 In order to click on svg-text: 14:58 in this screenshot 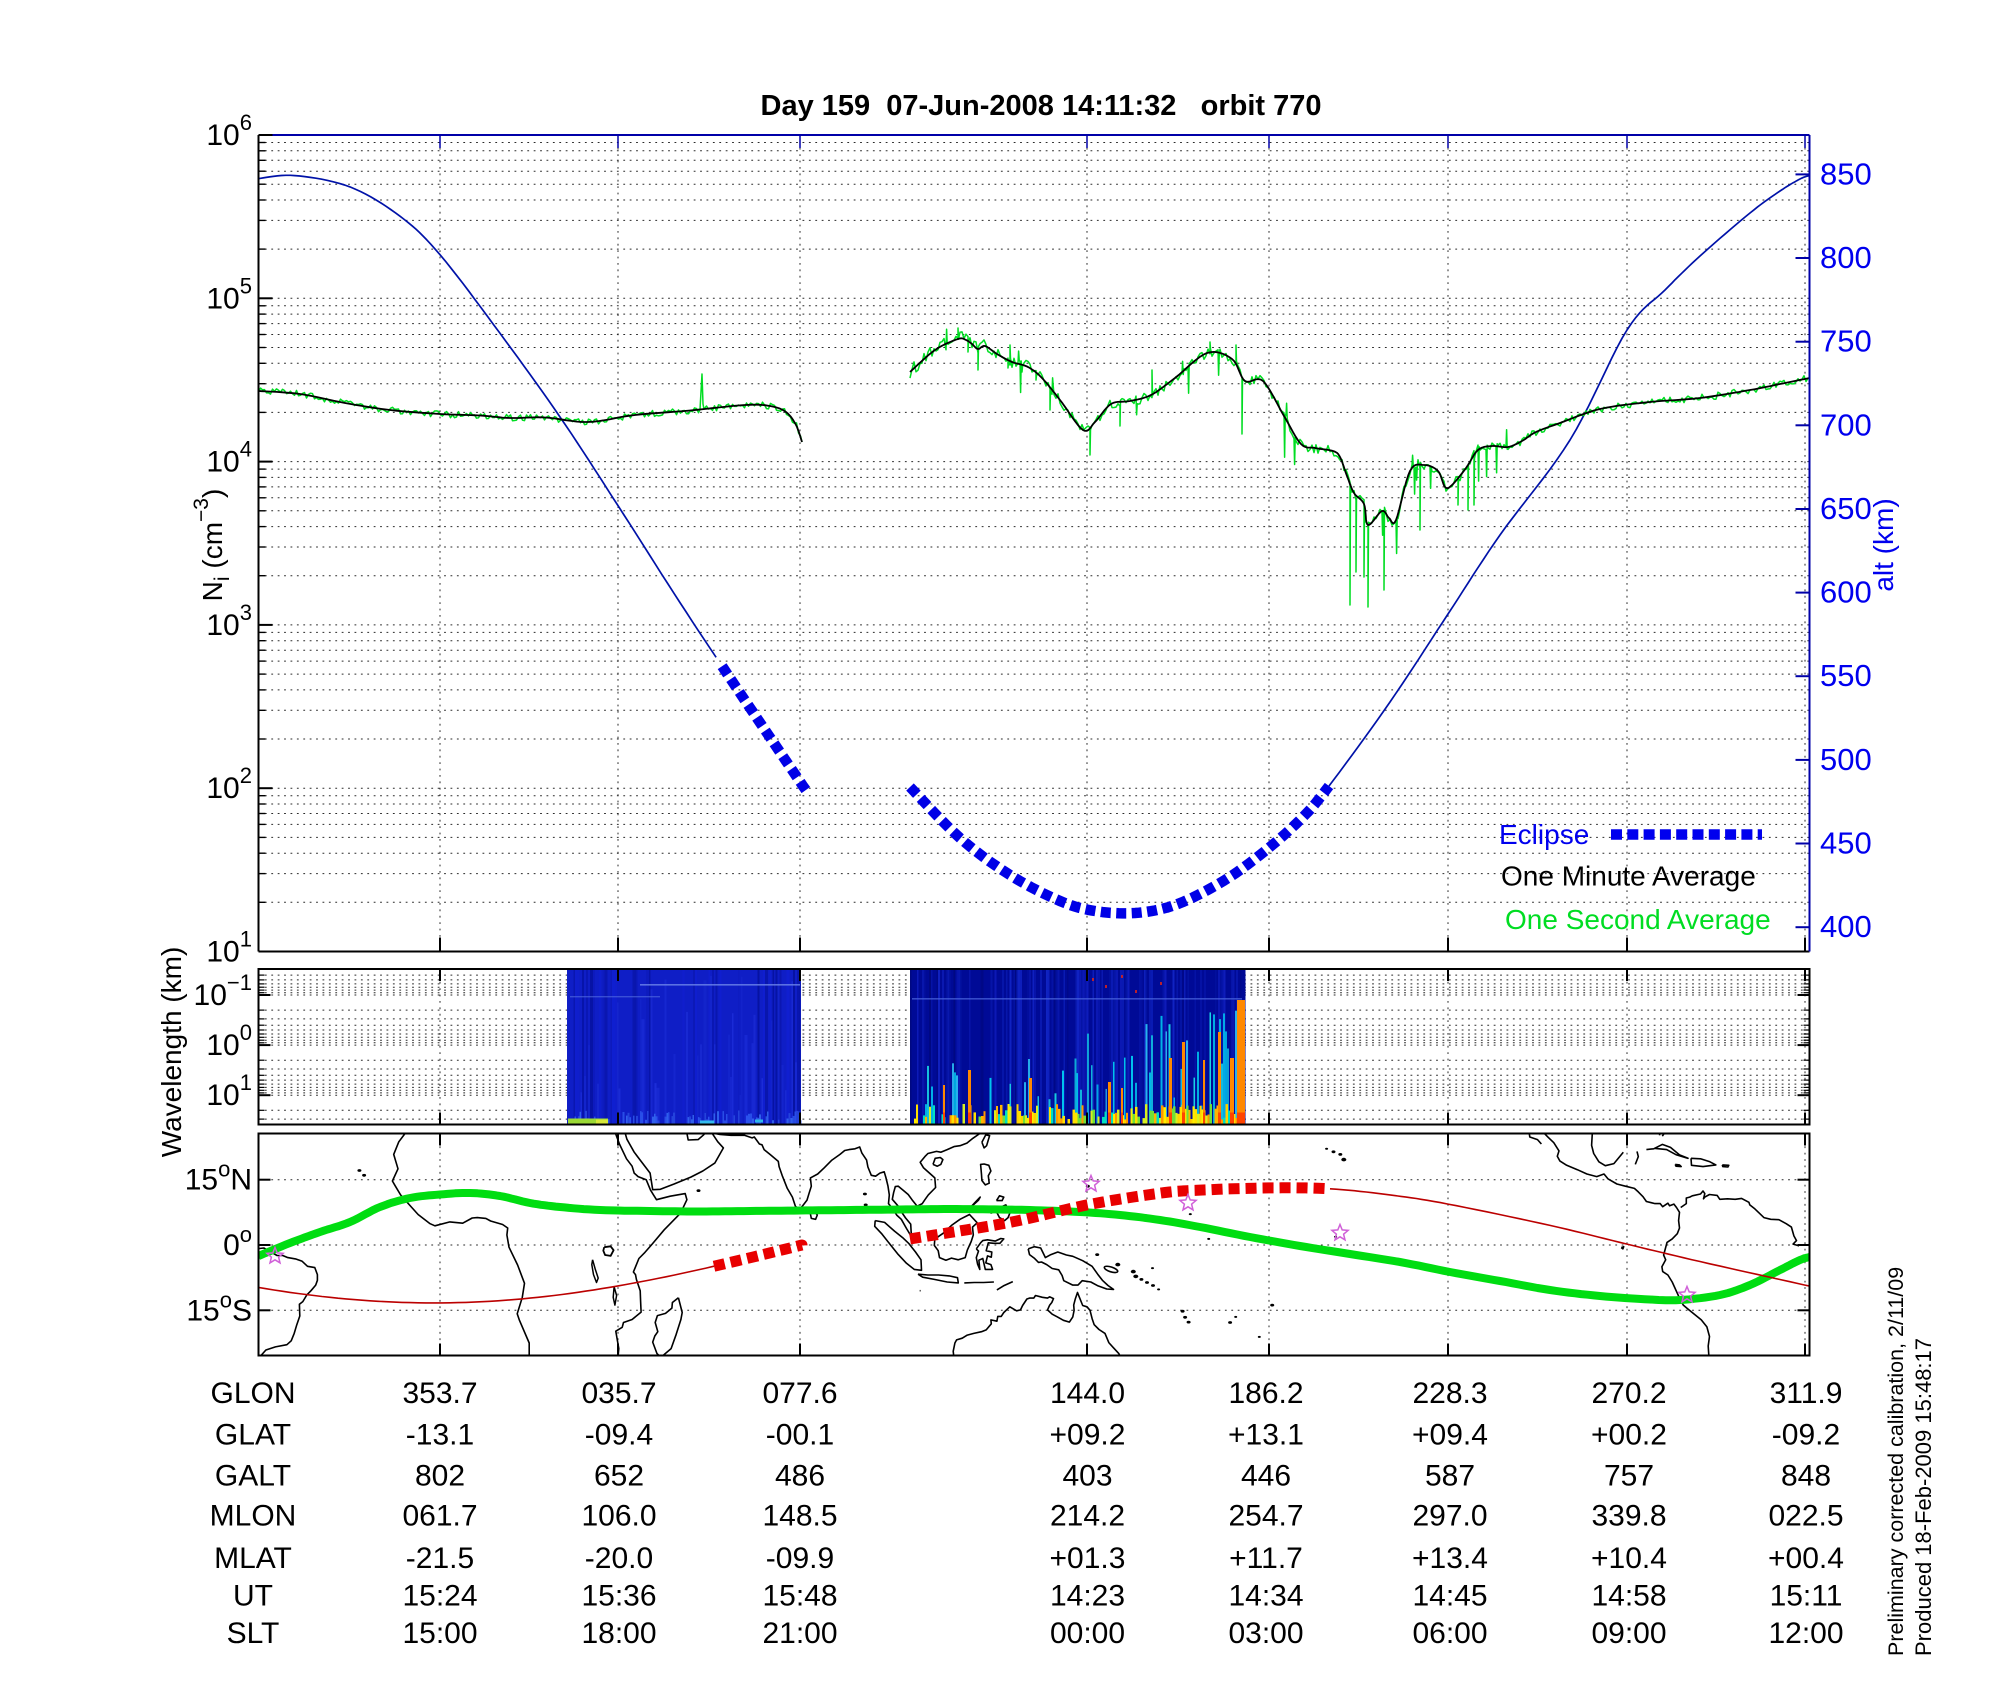, I will do `click(1628, 1596)`.